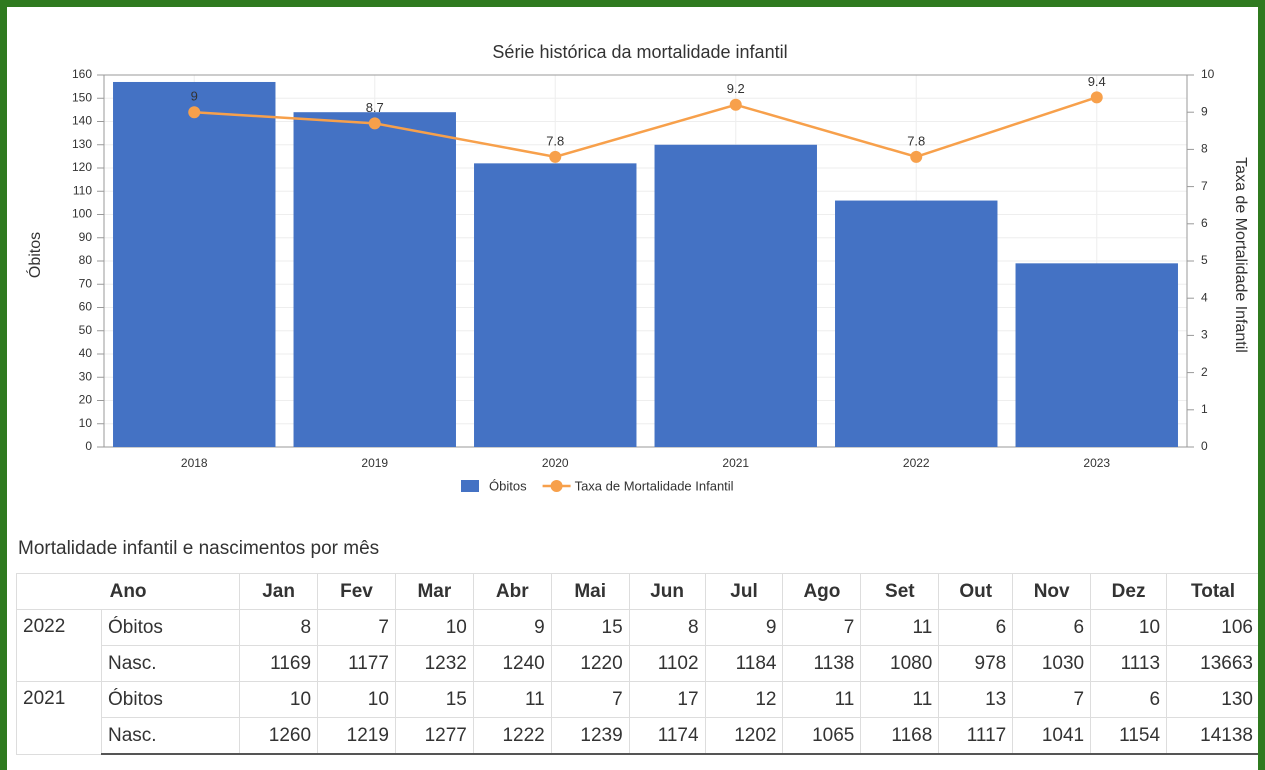  What do you see at coordinates (375, 107) in the screenshot?
I see `data-label: 8.7` at bounding box center [375, 107].